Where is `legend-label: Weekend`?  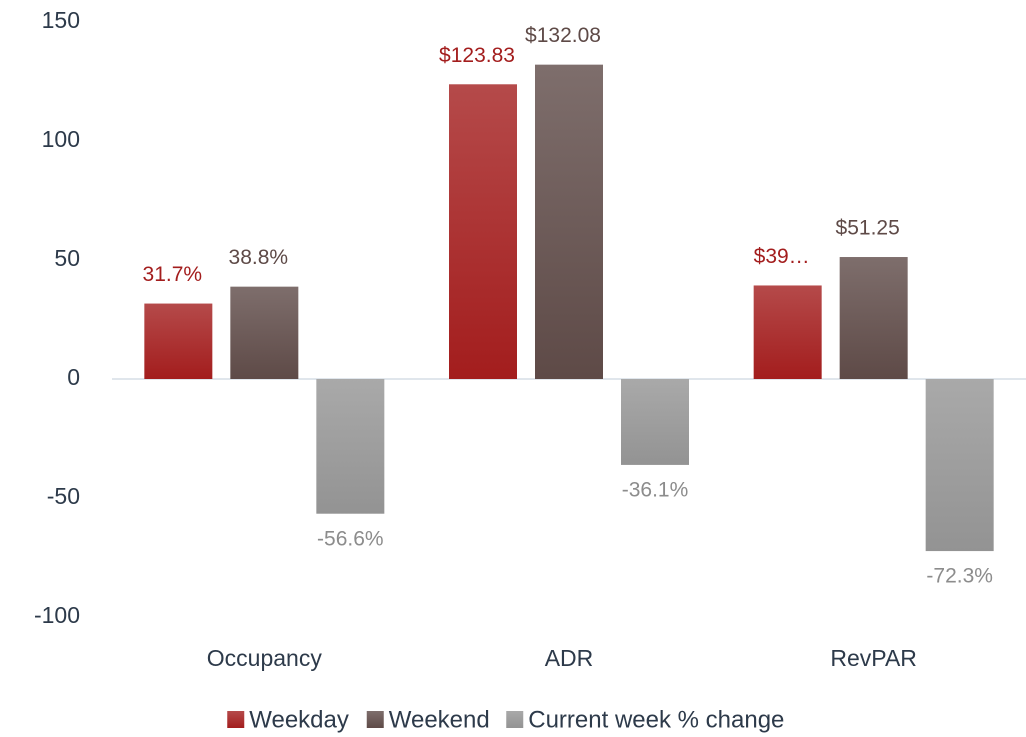 legend-label: Weekend is located at coordinates (439, 719).